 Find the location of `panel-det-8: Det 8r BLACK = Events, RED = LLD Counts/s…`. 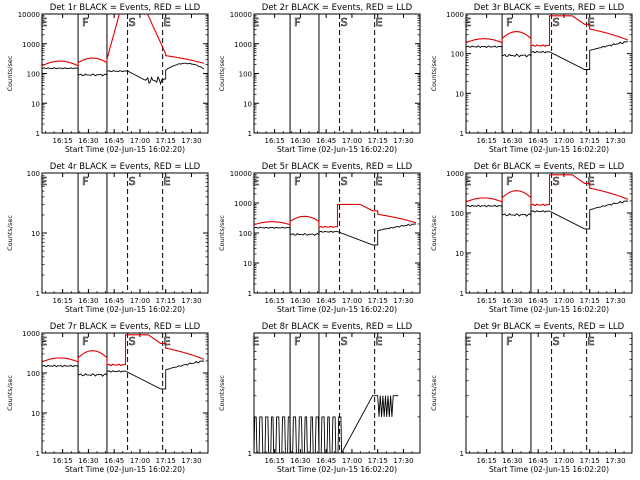

panel-det-8: Det 8r BLACK = Events, RED = LLD Counts/s… is located at coordinates (319, 398).